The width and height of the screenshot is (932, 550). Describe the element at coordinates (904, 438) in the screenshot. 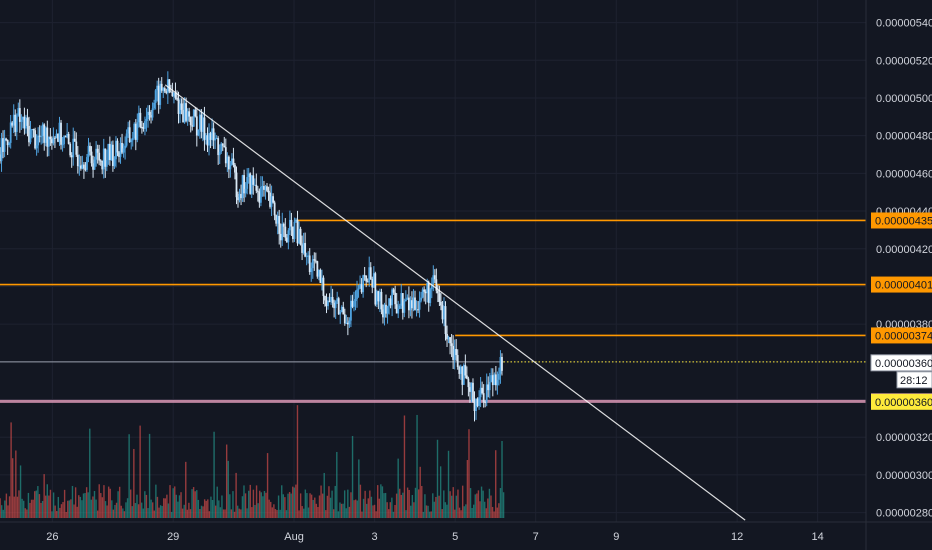

I see `price-tick-label: 0.00000320` at that location.